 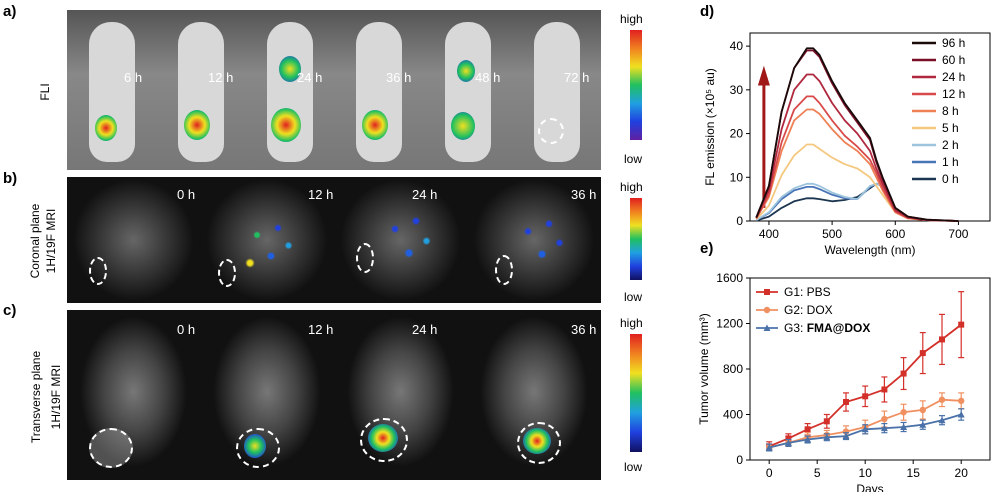 I want to click on mri-coronal-12h: 12 h, so click(x=267, y=240).